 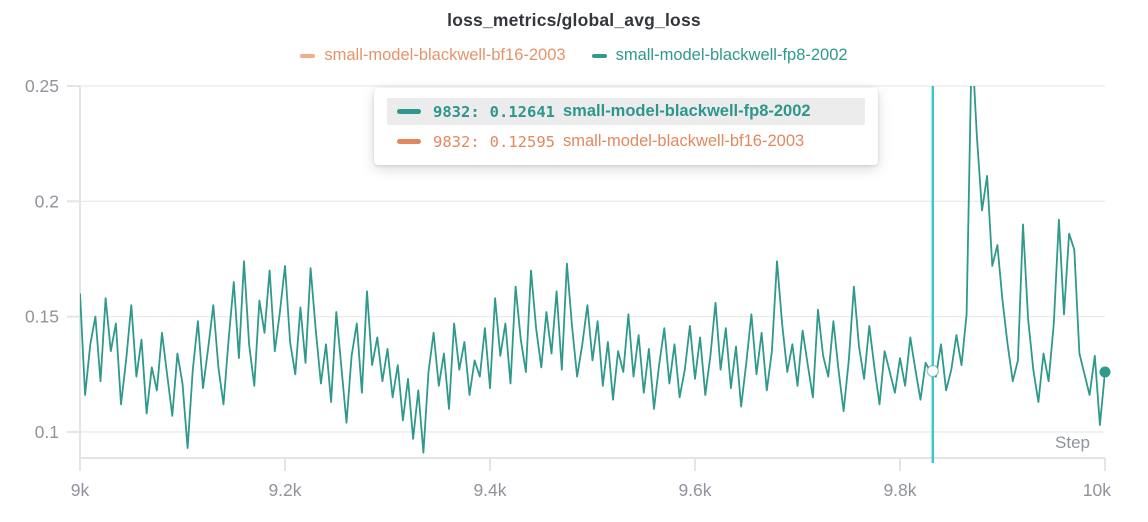 I want to click on tooltip-value: 0.12641, so click(x=522, y=111).